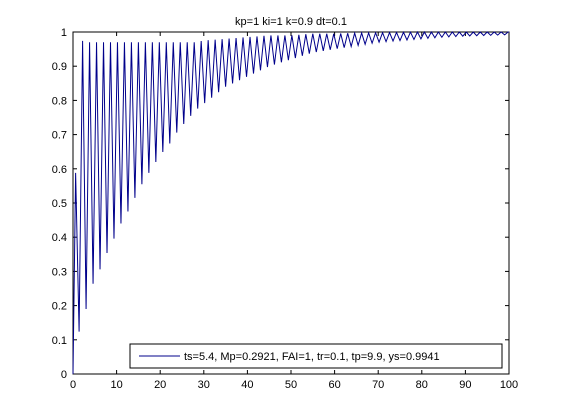 This screenshot has height=420, width=561. Describe the element at coordinates (422, 385) in the screenshot. I see `x-tick-label: 80` at that location.